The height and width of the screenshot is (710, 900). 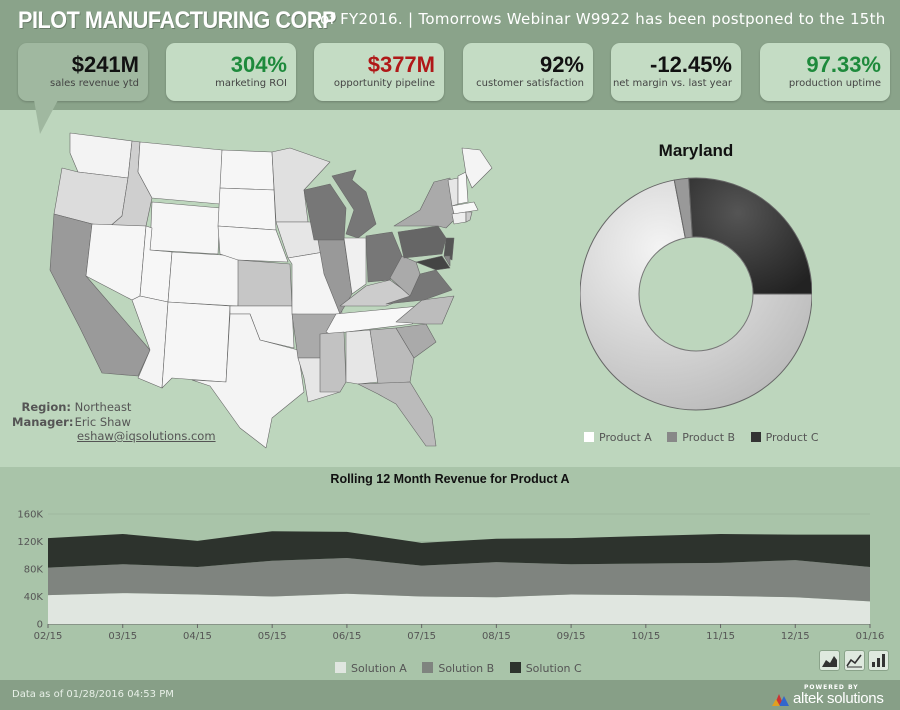 What do you see at coordinates (379, 668) in the screenshot?
I see `legend-label: Solution A` at bounding box center [379, 668].